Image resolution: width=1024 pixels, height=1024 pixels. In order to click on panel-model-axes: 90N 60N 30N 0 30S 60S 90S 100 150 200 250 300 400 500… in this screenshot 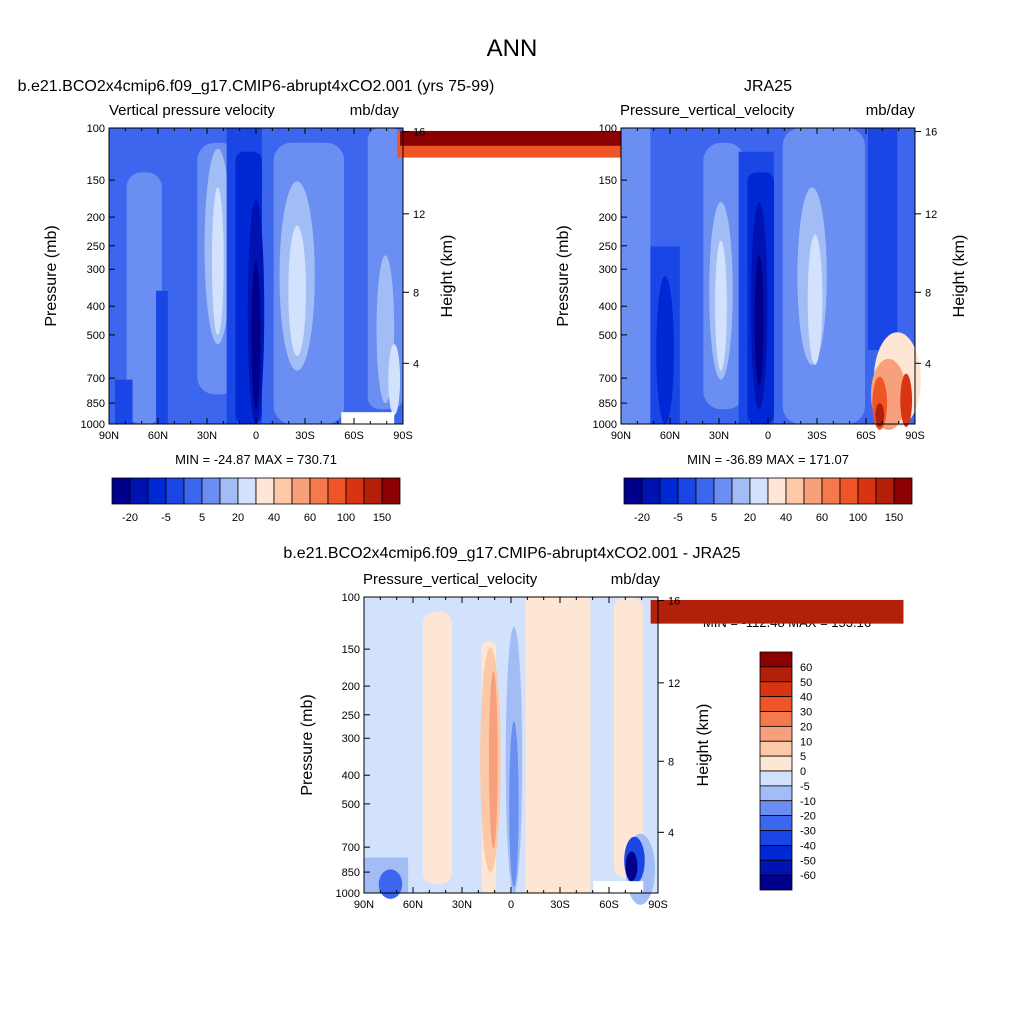, I will do `click(253, 282)`.